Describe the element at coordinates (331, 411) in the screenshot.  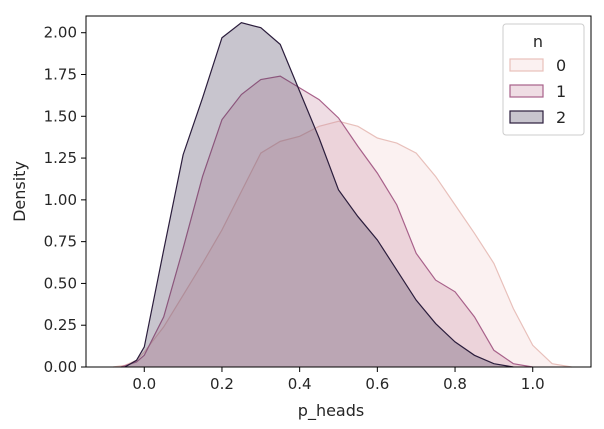
I see `x-axis-label: p_heads` at that location.